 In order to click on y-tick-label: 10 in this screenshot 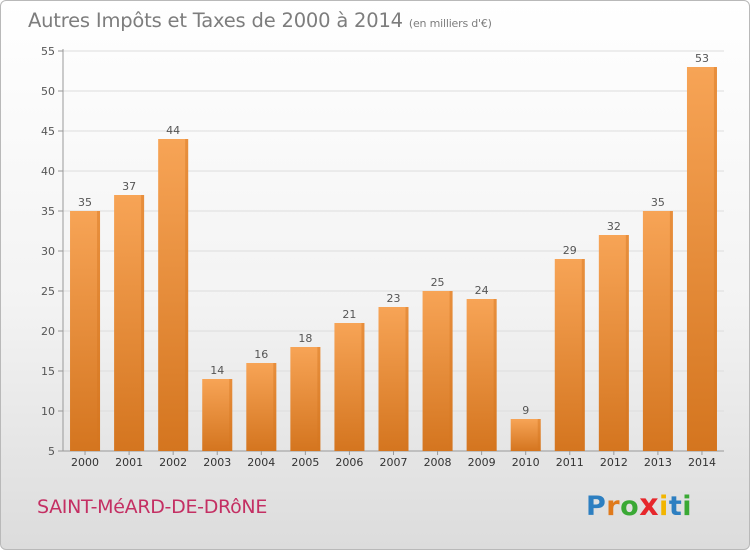, I will do `click(48, 411)`.